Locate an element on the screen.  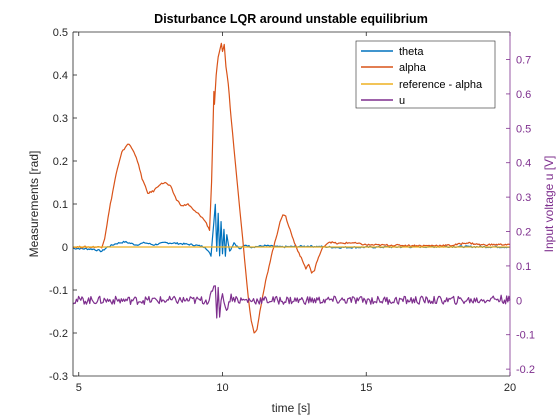
legend-label-u: u is located at coordinates (402, 101).